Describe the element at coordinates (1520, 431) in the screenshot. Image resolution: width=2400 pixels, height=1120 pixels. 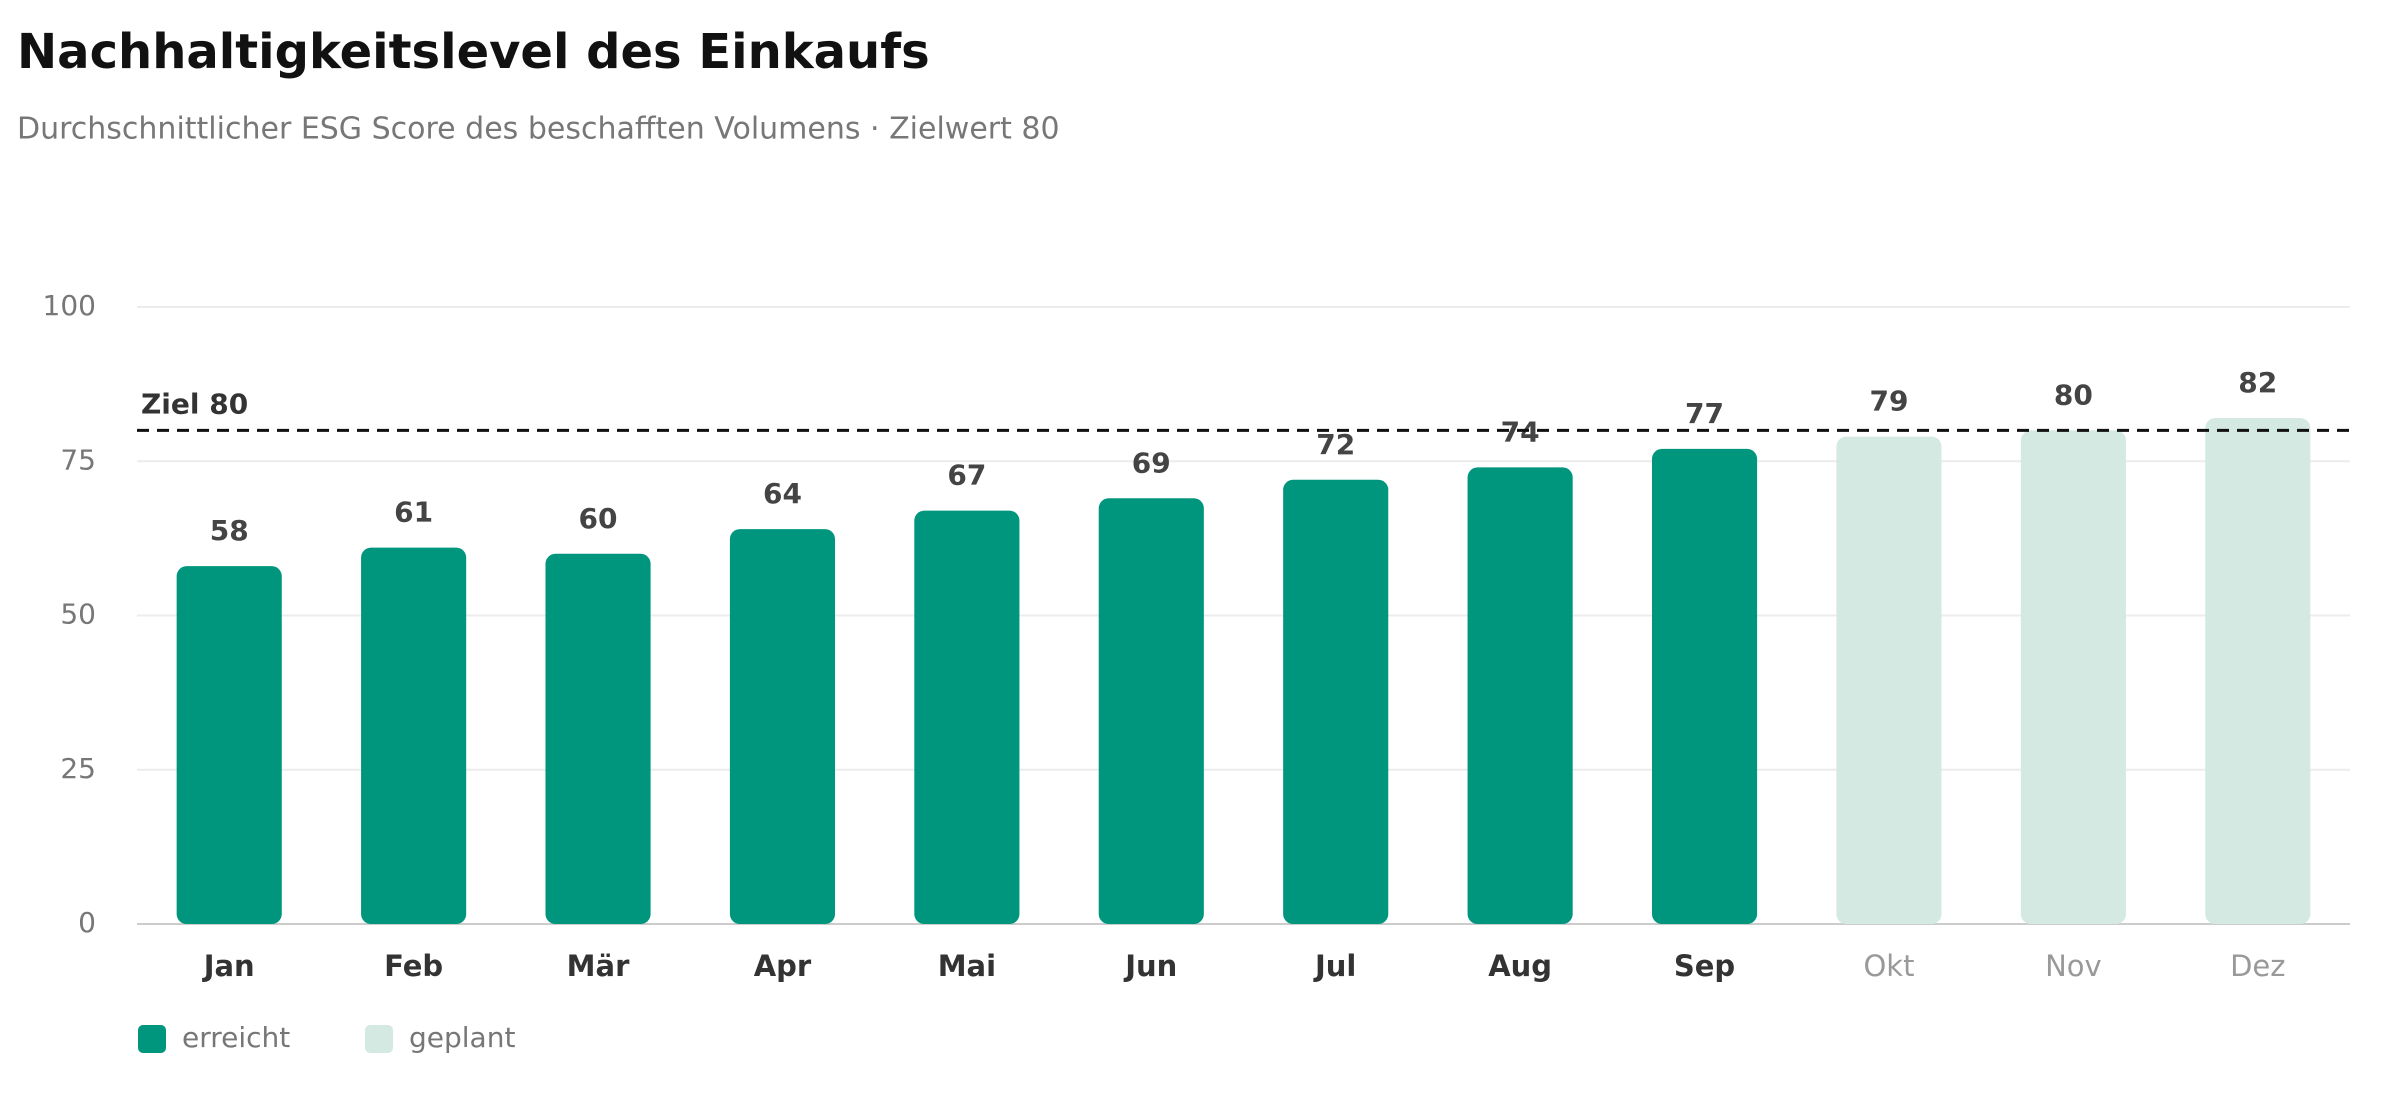
I see `bar-value-label: 74` at that location.